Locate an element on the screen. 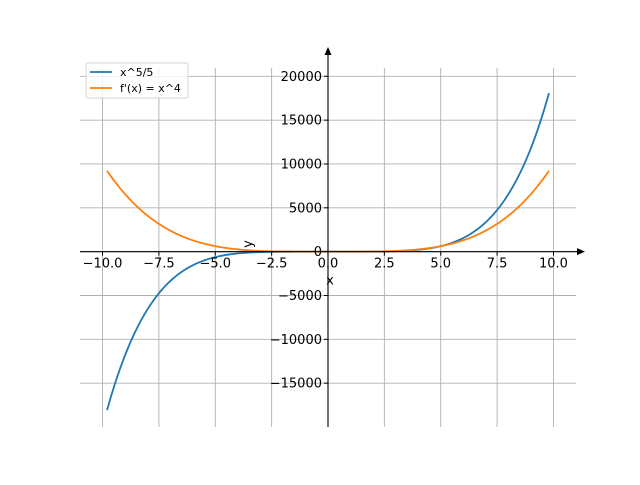 This screenshot has height=485, width=640. y-tick-label-1: −10000 is located at coordinates (296, 340).